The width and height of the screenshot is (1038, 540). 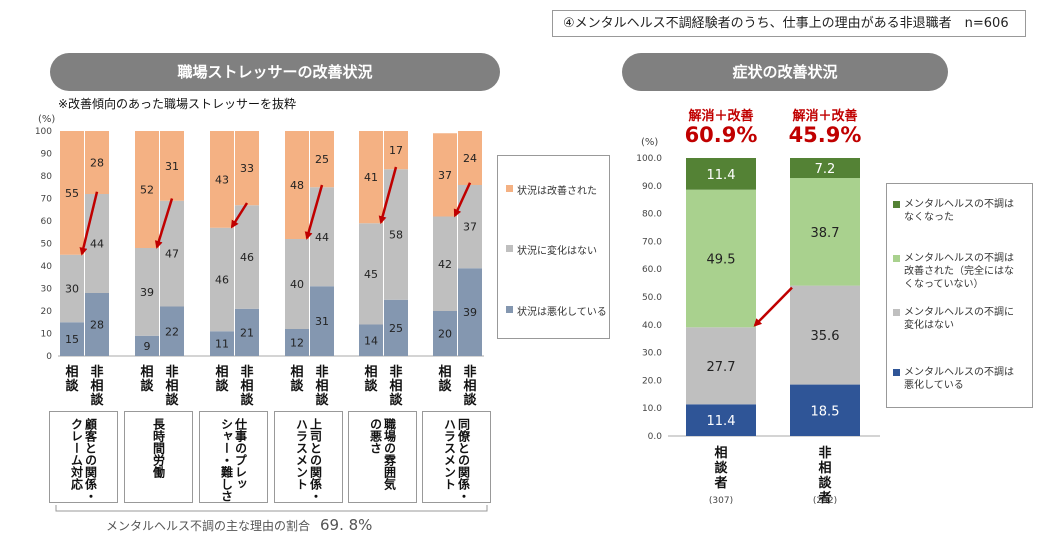 What do you see at coordinates (47, 200) in the screenshot?
I see `left-y-tick: 70` at bounding box center [47, 200].